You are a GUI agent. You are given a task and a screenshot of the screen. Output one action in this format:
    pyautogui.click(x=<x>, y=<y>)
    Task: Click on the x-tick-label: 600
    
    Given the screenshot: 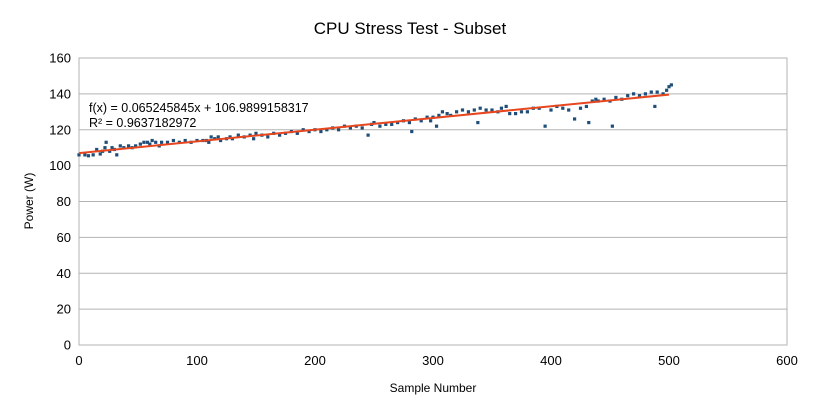 What is the action you would take?
    pyautogui.click(x=787, y=360)
    